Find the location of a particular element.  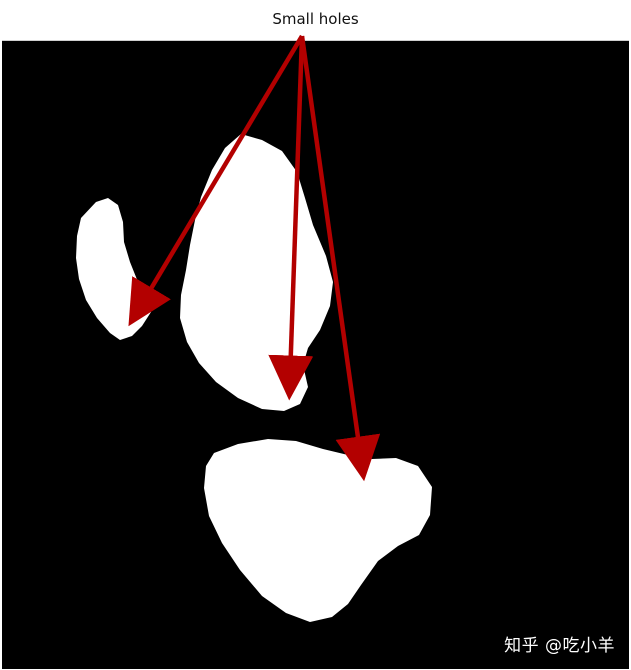

arrow-to-bottom-lobe is located at coordinates (340, 258).